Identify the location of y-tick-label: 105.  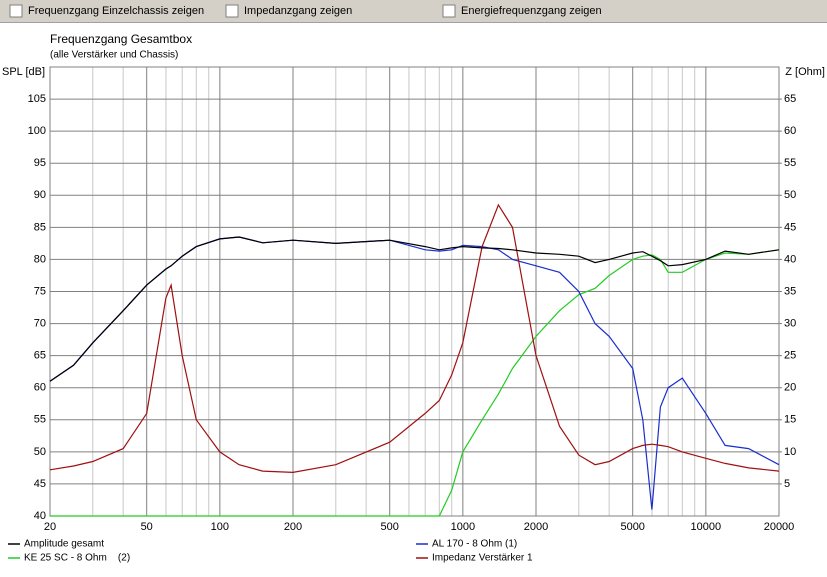
(37, 99).